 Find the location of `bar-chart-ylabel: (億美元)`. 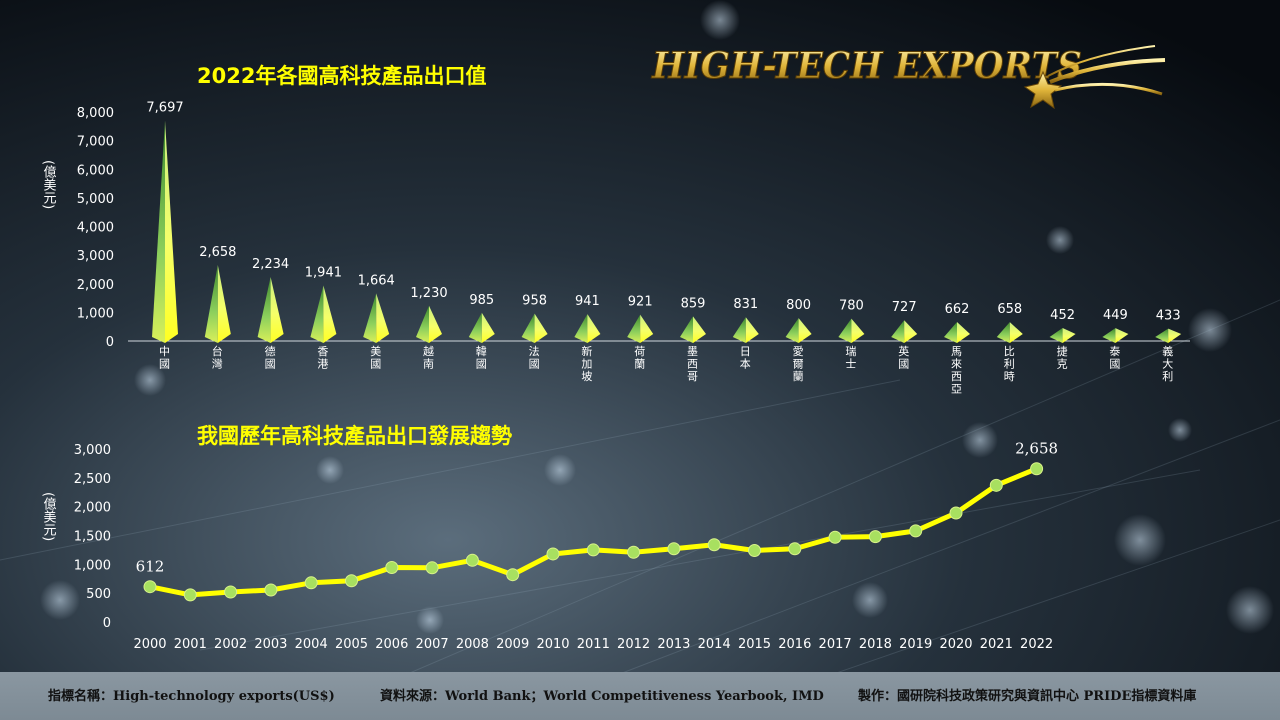

bar-chart-ylabel: (億美元) is located at coordinates (49, 184).